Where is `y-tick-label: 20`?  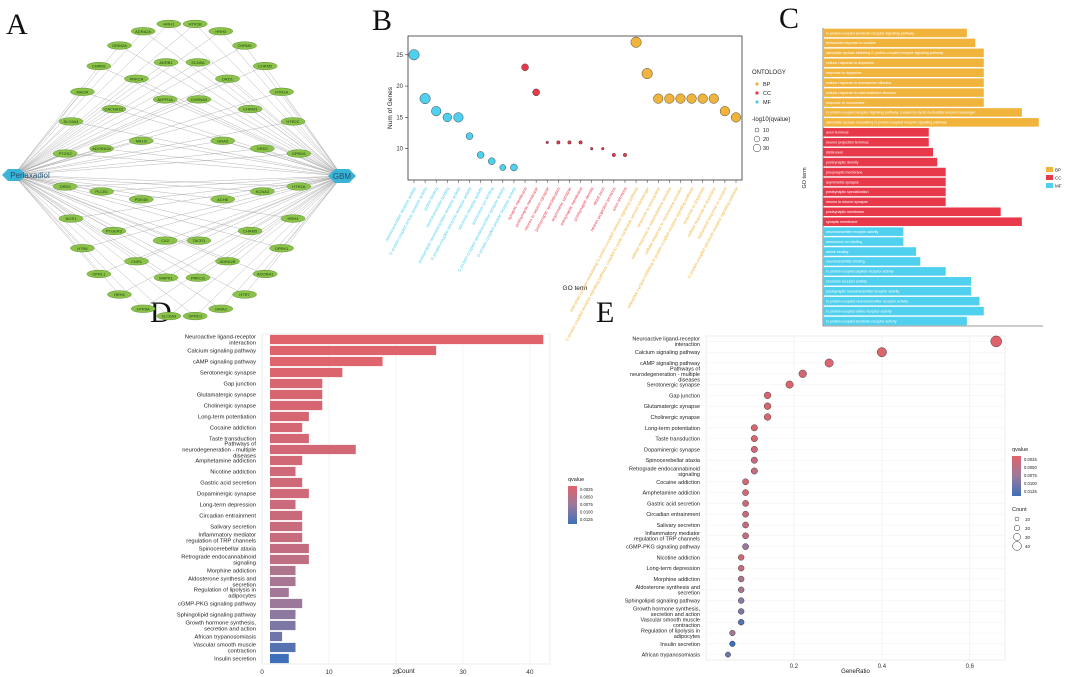 y-tick-label: 20 is located at coordinates (399, 87).